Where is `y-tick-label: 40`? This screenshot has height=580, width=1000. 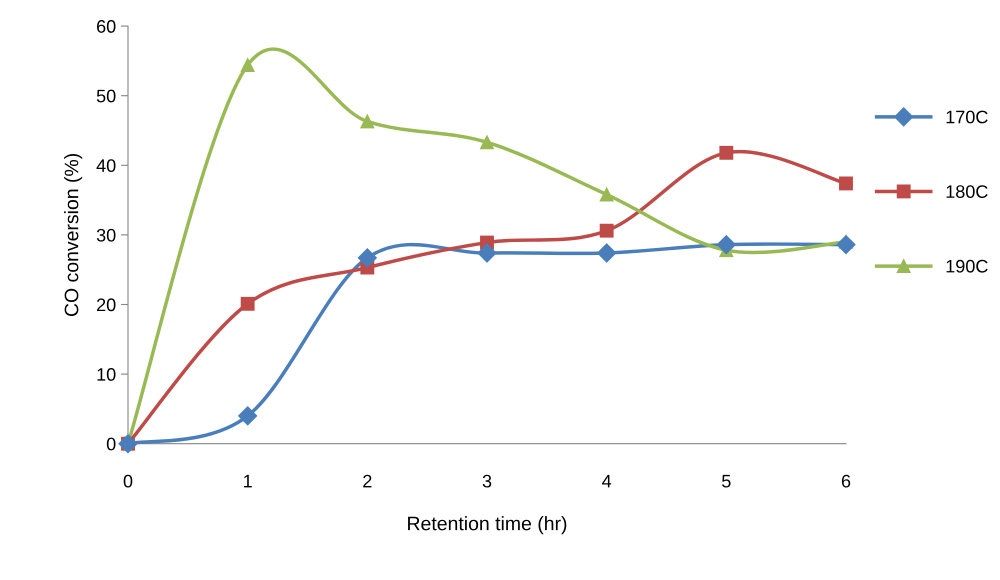
y-tick-label: 40 is located at coordinates (106, 165).